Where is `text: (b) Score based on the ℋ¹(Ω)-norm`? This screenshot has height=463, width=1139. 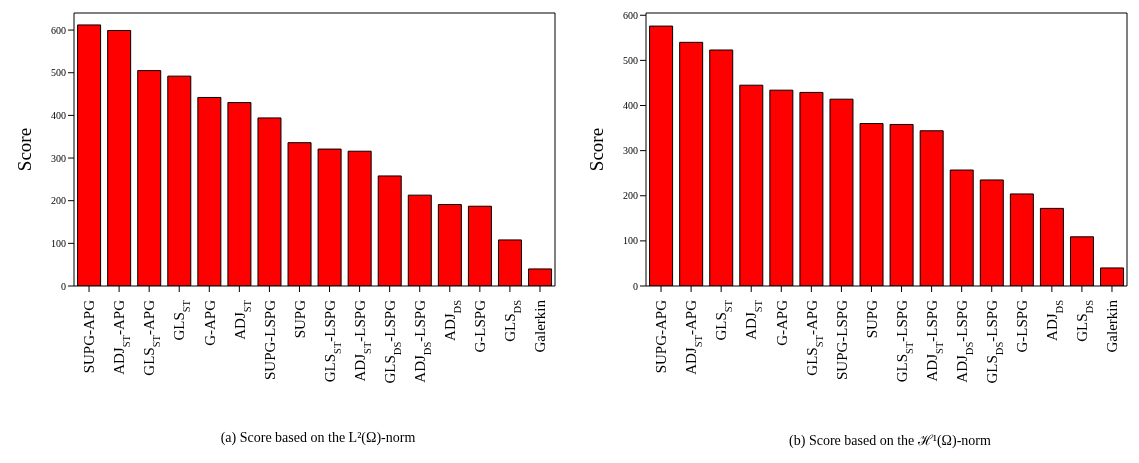
text: (b) Score based on the ℋ¹(Ω)-norm is located at coordinates (890, 440).